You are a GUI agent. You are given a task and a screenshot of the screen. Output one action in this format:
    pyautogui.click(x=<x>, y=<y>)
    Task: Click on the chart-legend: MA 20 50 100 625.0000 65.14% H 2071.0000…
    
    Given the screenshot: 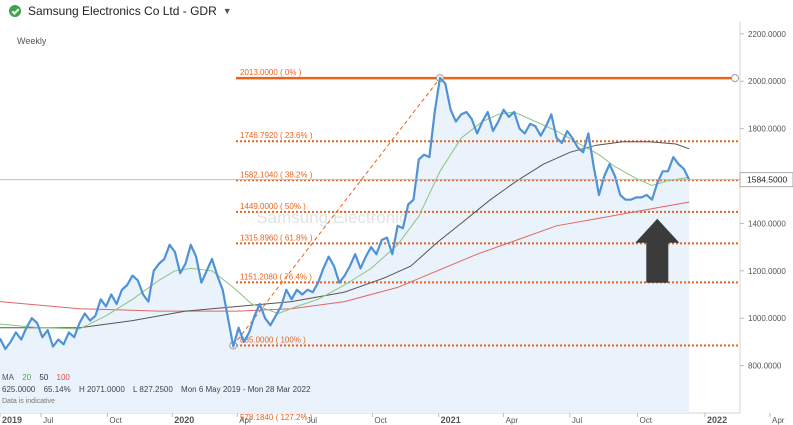 What is the action you would take?
    pyautogui.click(x=156, y=390)
    